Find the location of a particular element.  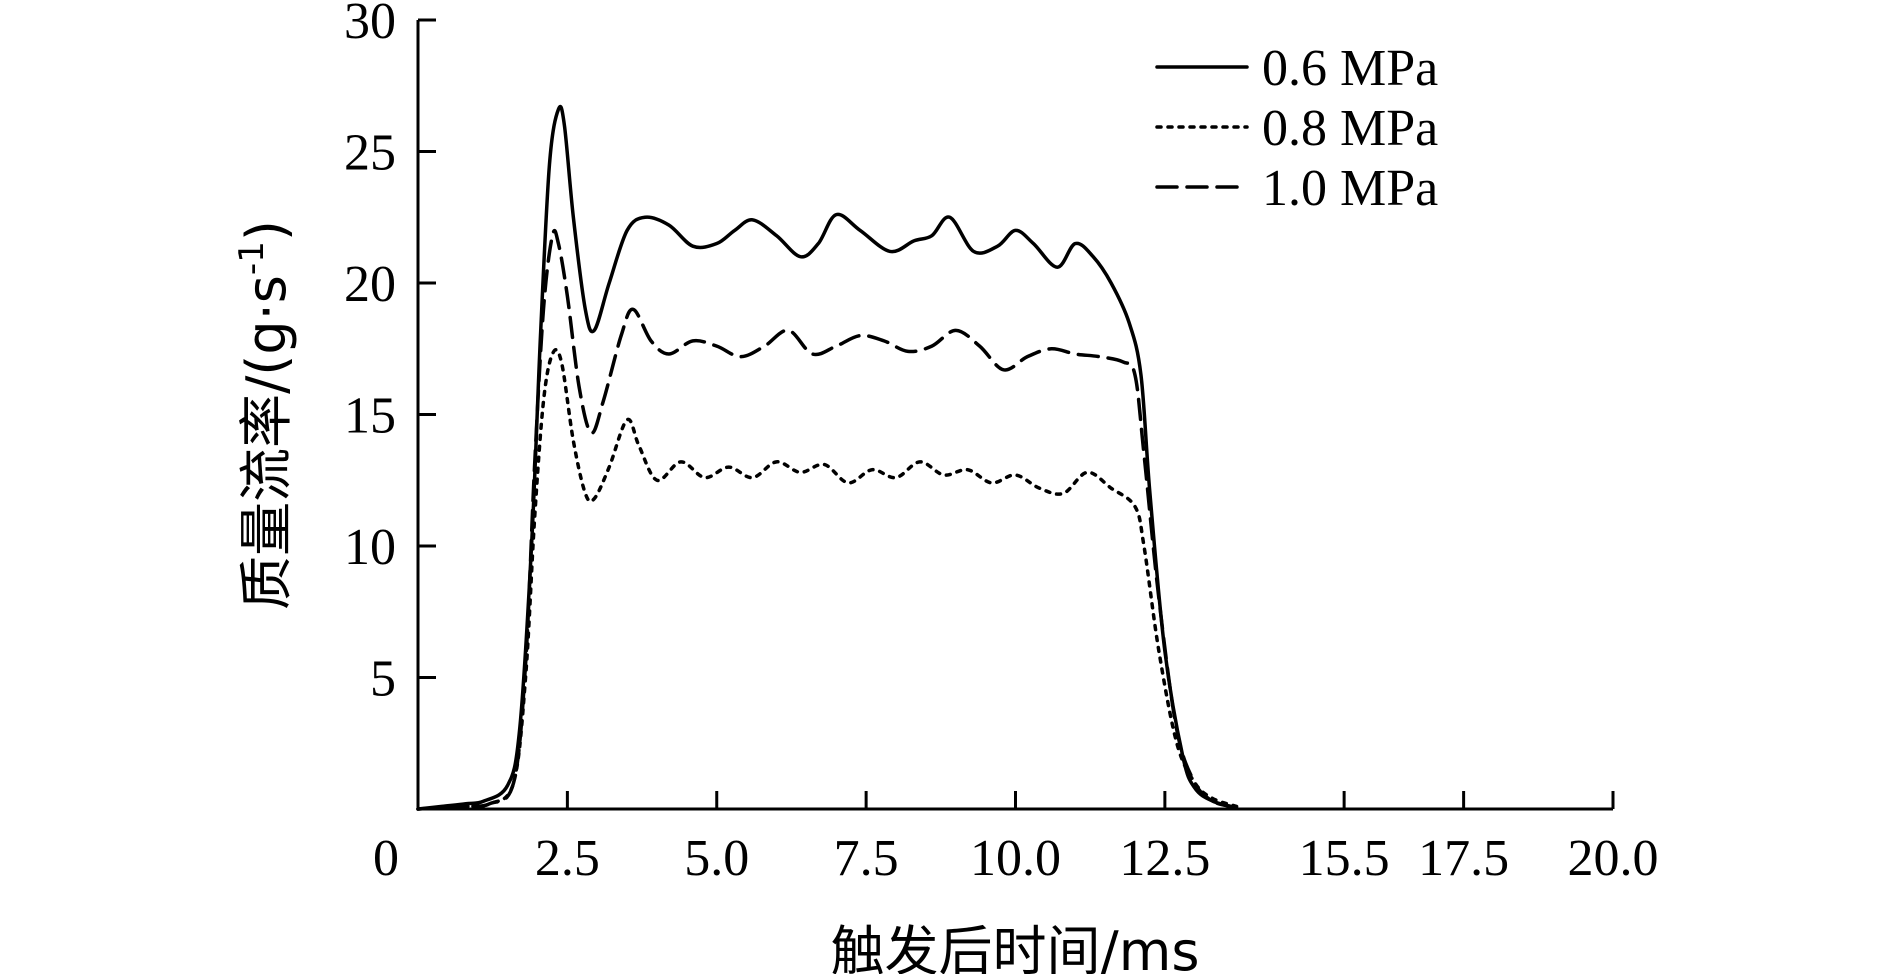

legend-label-2: 0.8 MPa is located at coordinates (1350, 128).